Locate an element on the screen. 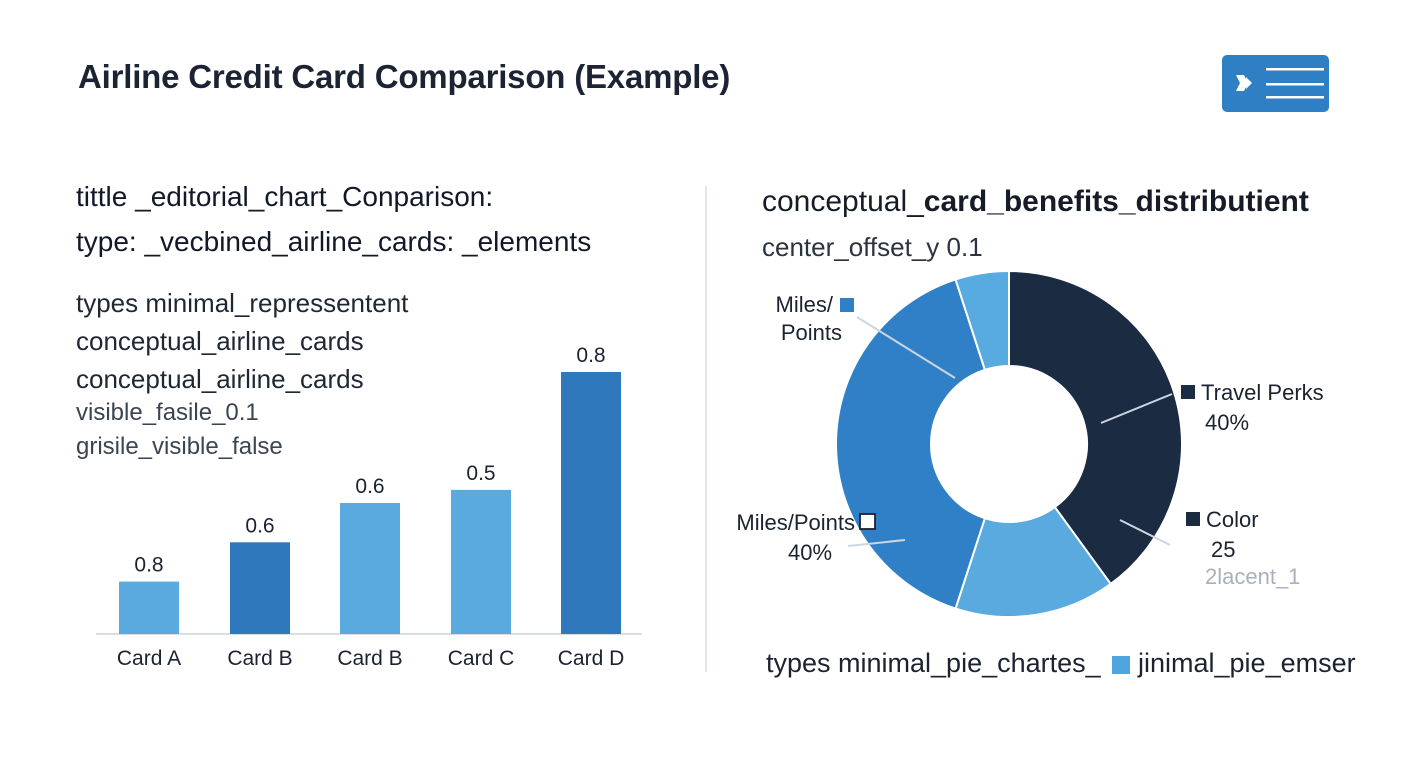 The height and width of the screenshot is (768, 1408). annotation-label: Color is located at coordinates (1232, 519).